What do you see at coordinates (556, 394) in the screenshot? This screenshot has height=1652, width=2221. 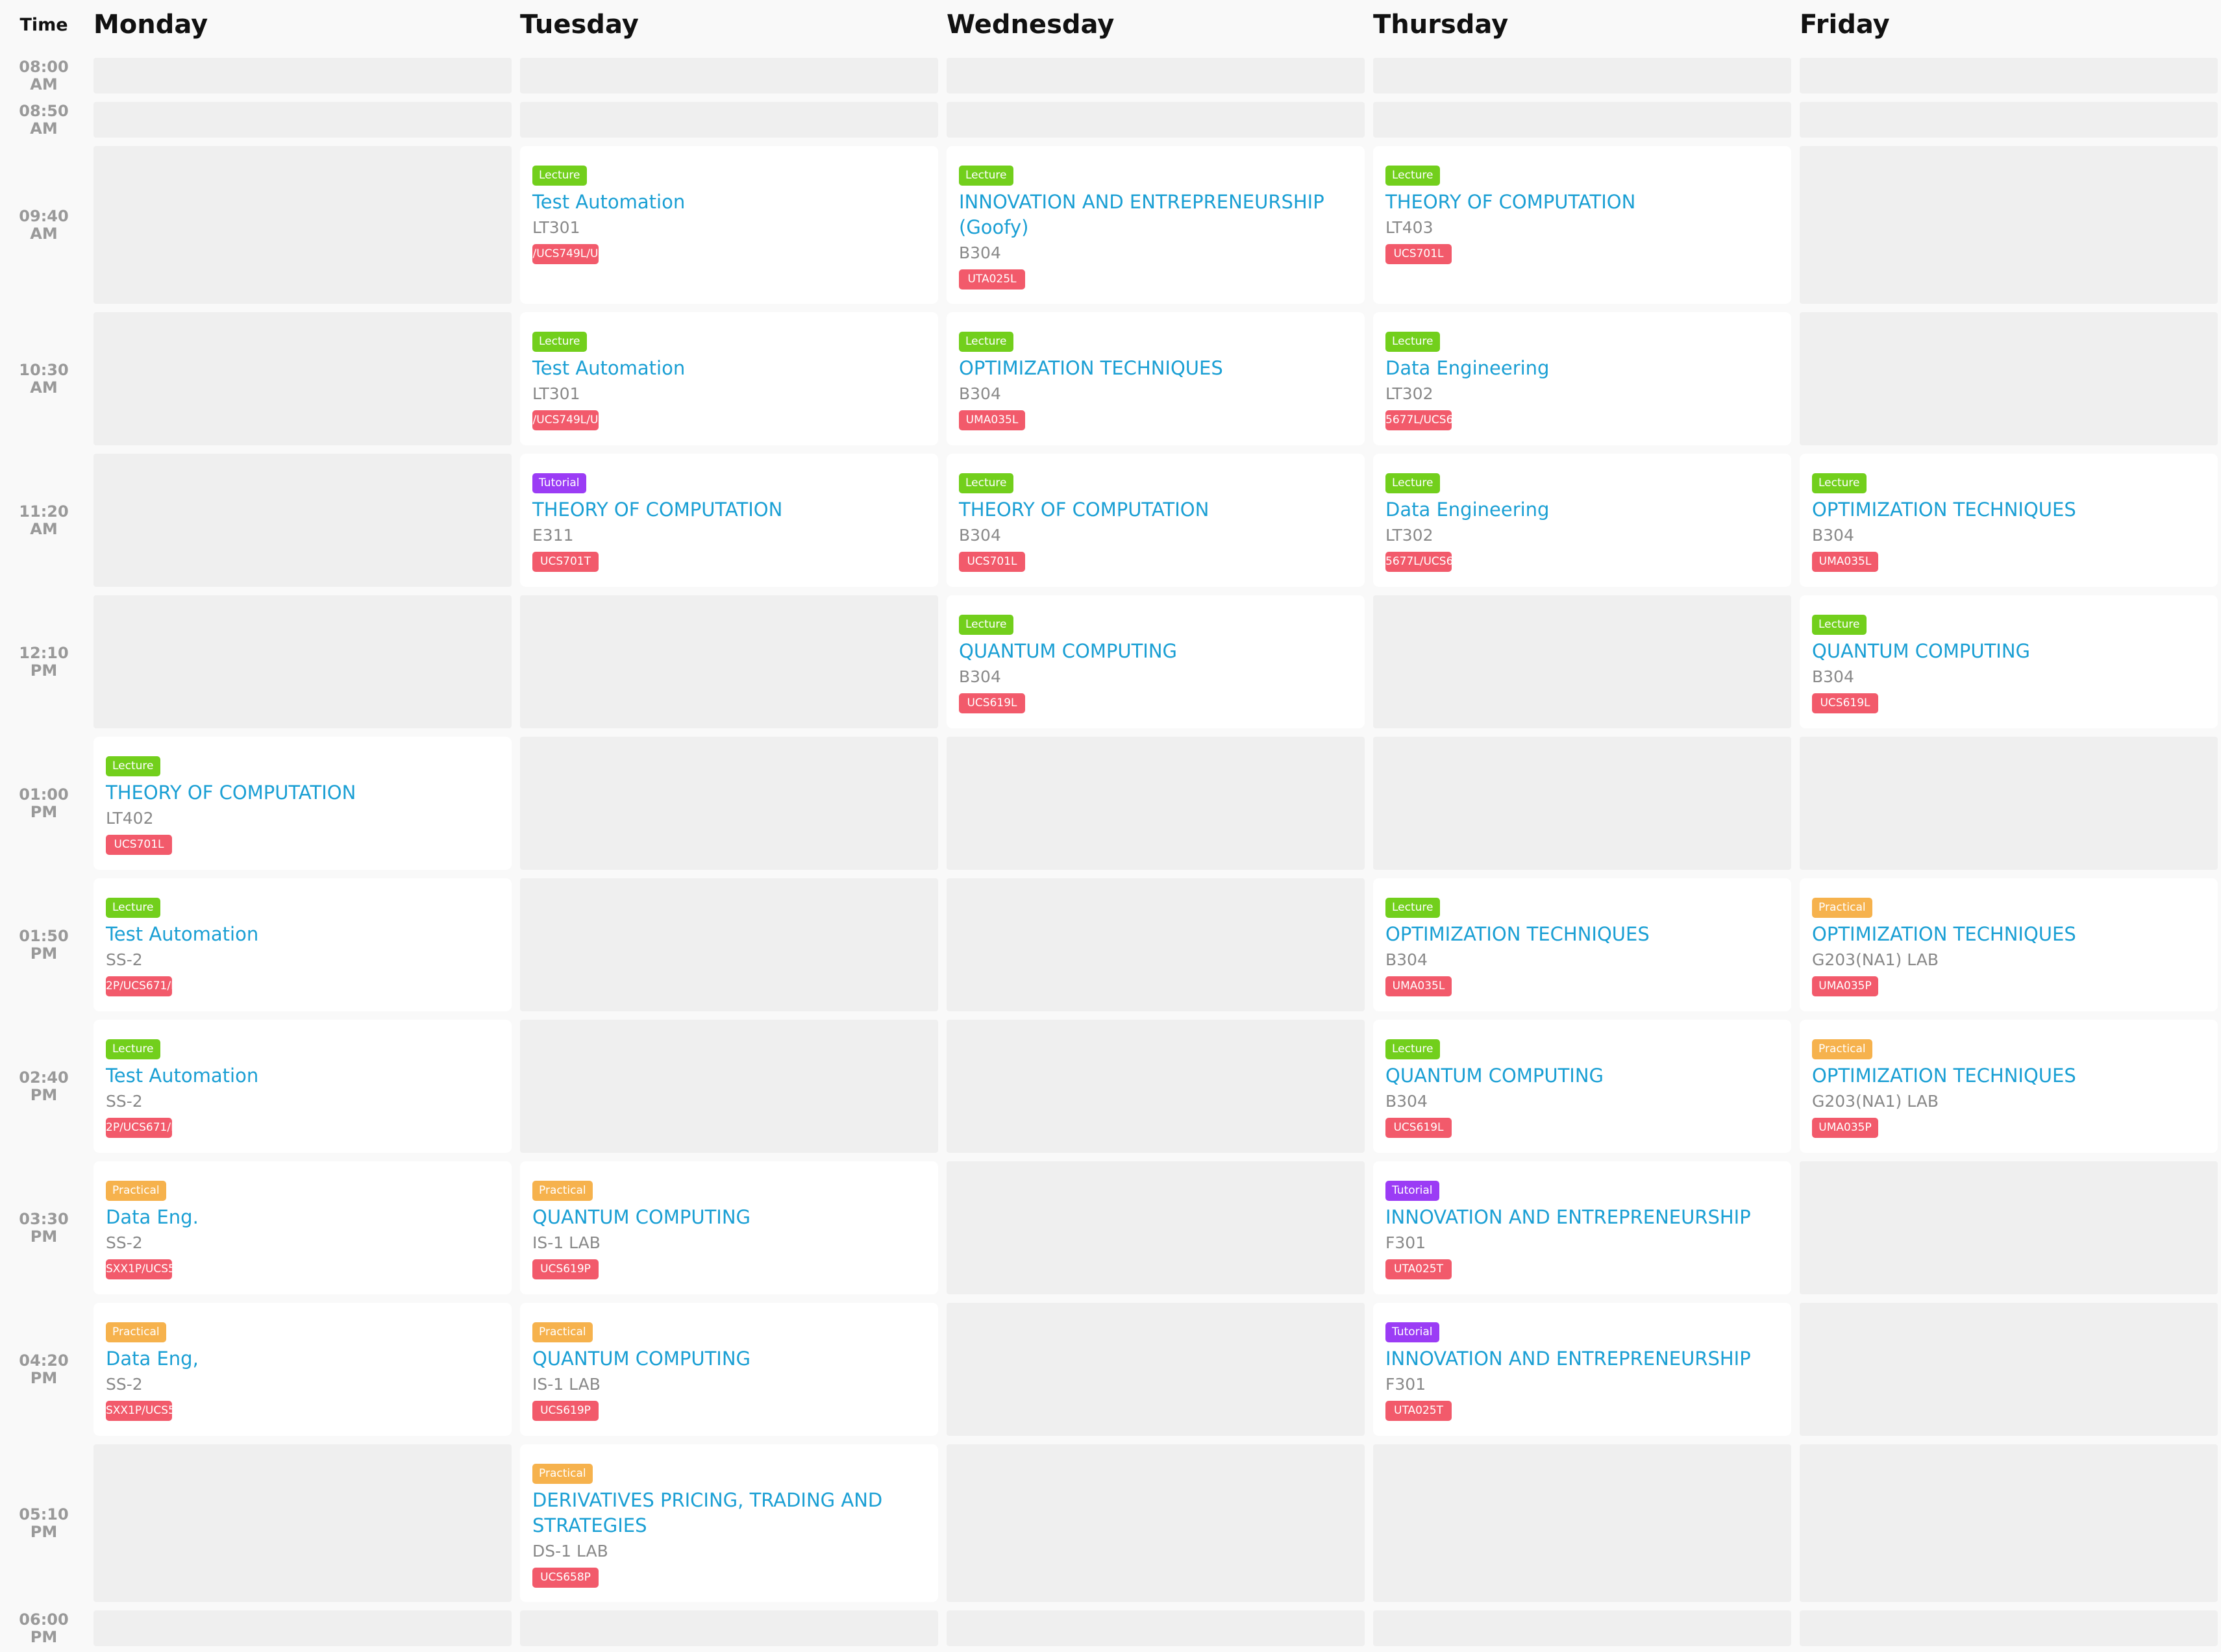 I see `room: LT301` at bounding box center [556, 394].